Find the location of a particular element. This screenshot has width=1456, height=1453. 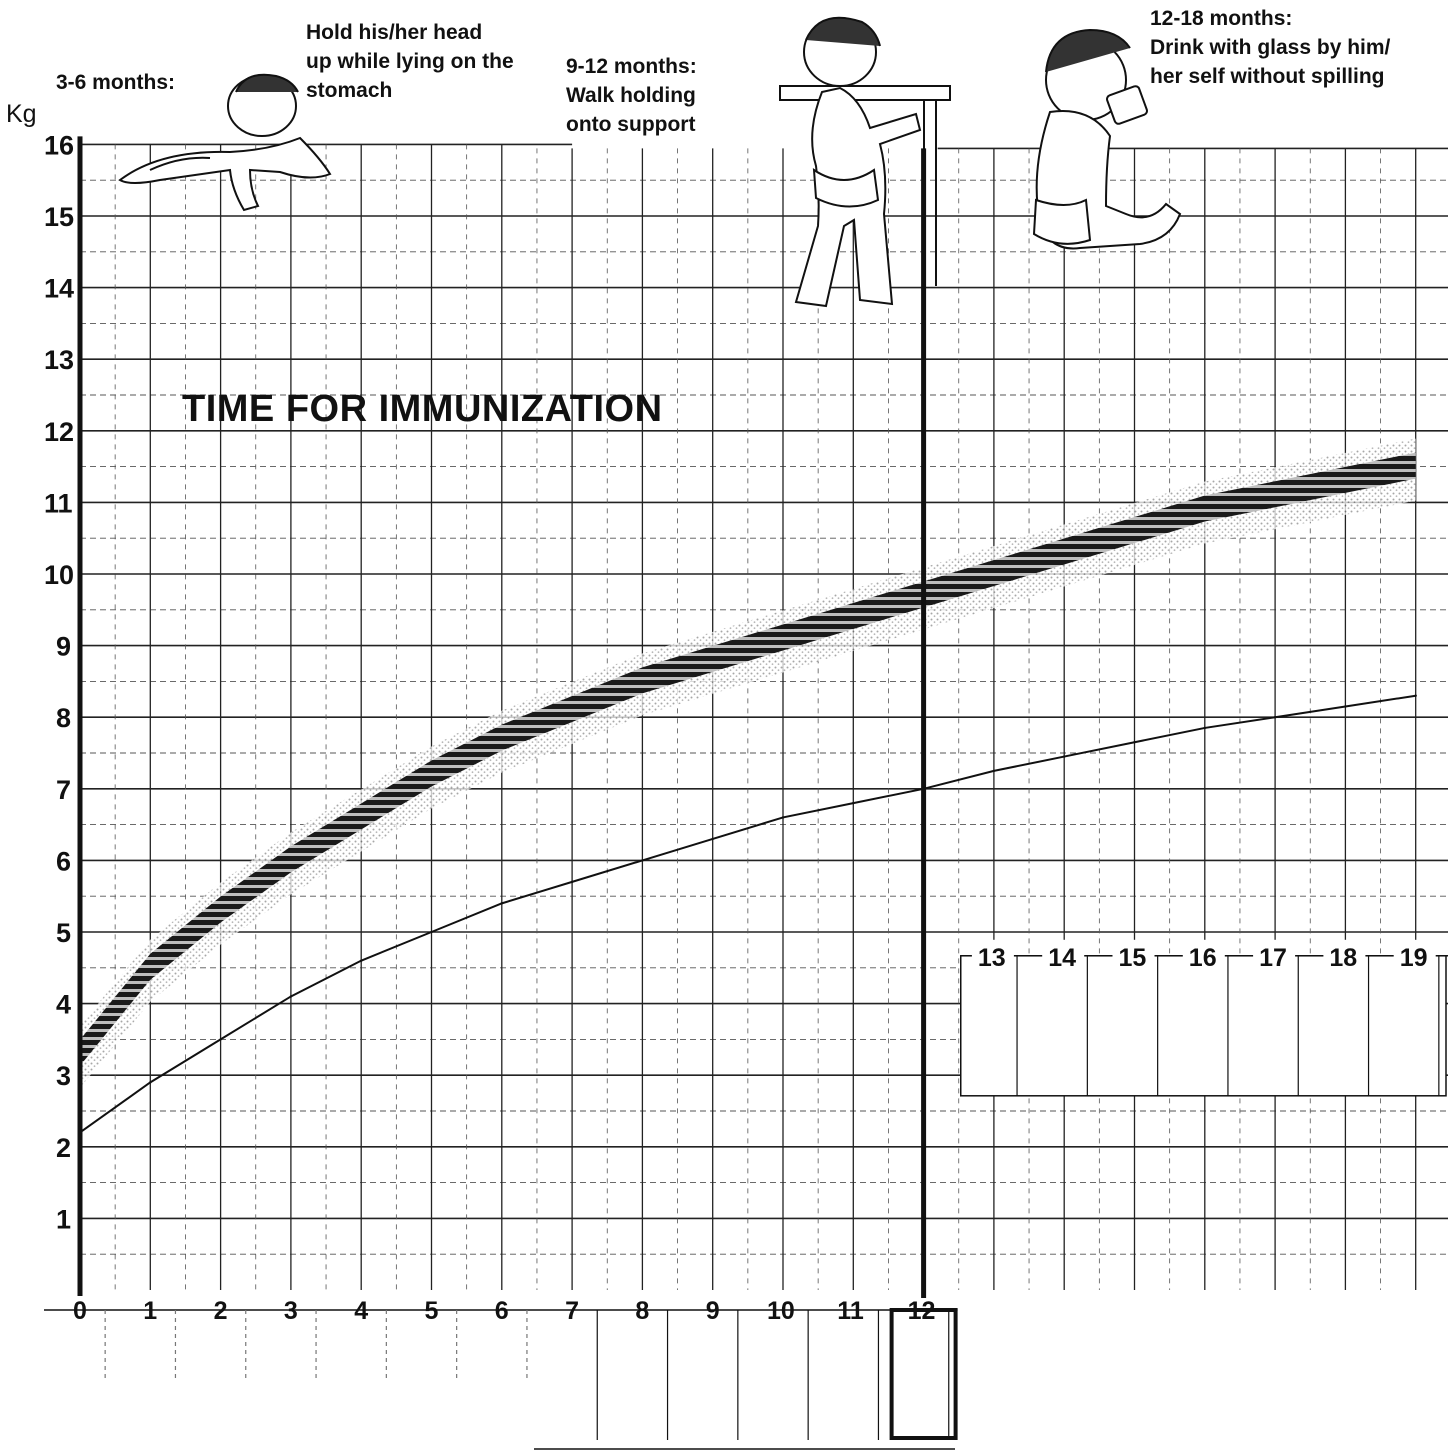

x-tick-label: 17 is located at coordinates (1273, 958).